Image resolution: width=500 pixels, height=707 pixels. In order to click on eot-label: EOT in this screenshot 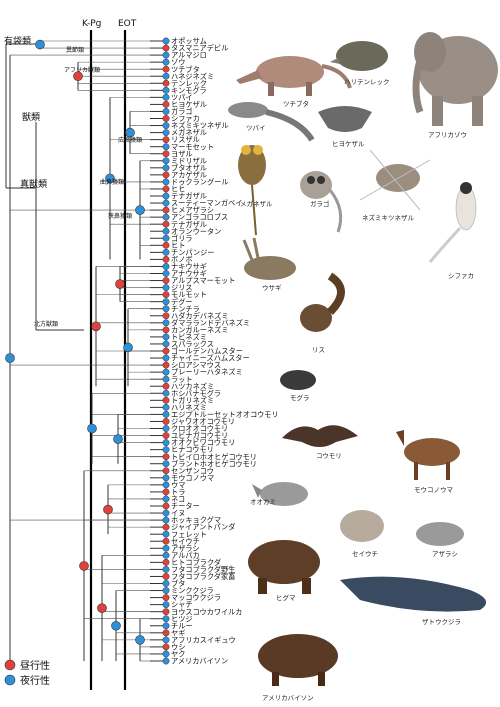, I will do `click(127, 24)`.